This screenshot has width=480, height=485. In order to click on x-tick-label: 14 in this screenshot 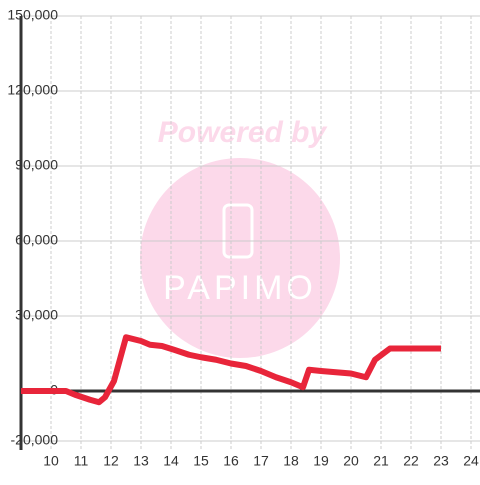, I will do `click(171, 461)`.